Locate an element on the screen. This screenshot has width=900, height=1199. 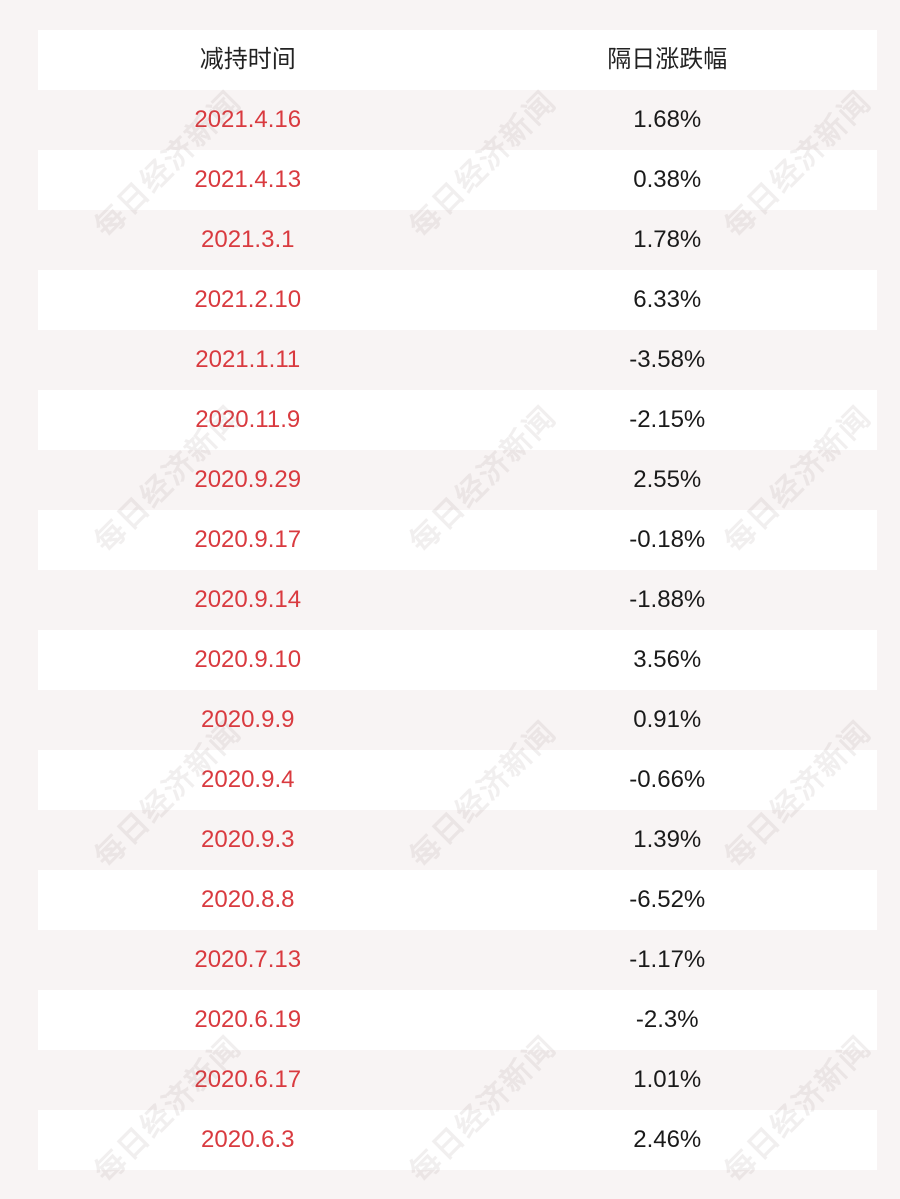
table-row: 2020.9.9 0.91% is located at coordinates (457, 720).